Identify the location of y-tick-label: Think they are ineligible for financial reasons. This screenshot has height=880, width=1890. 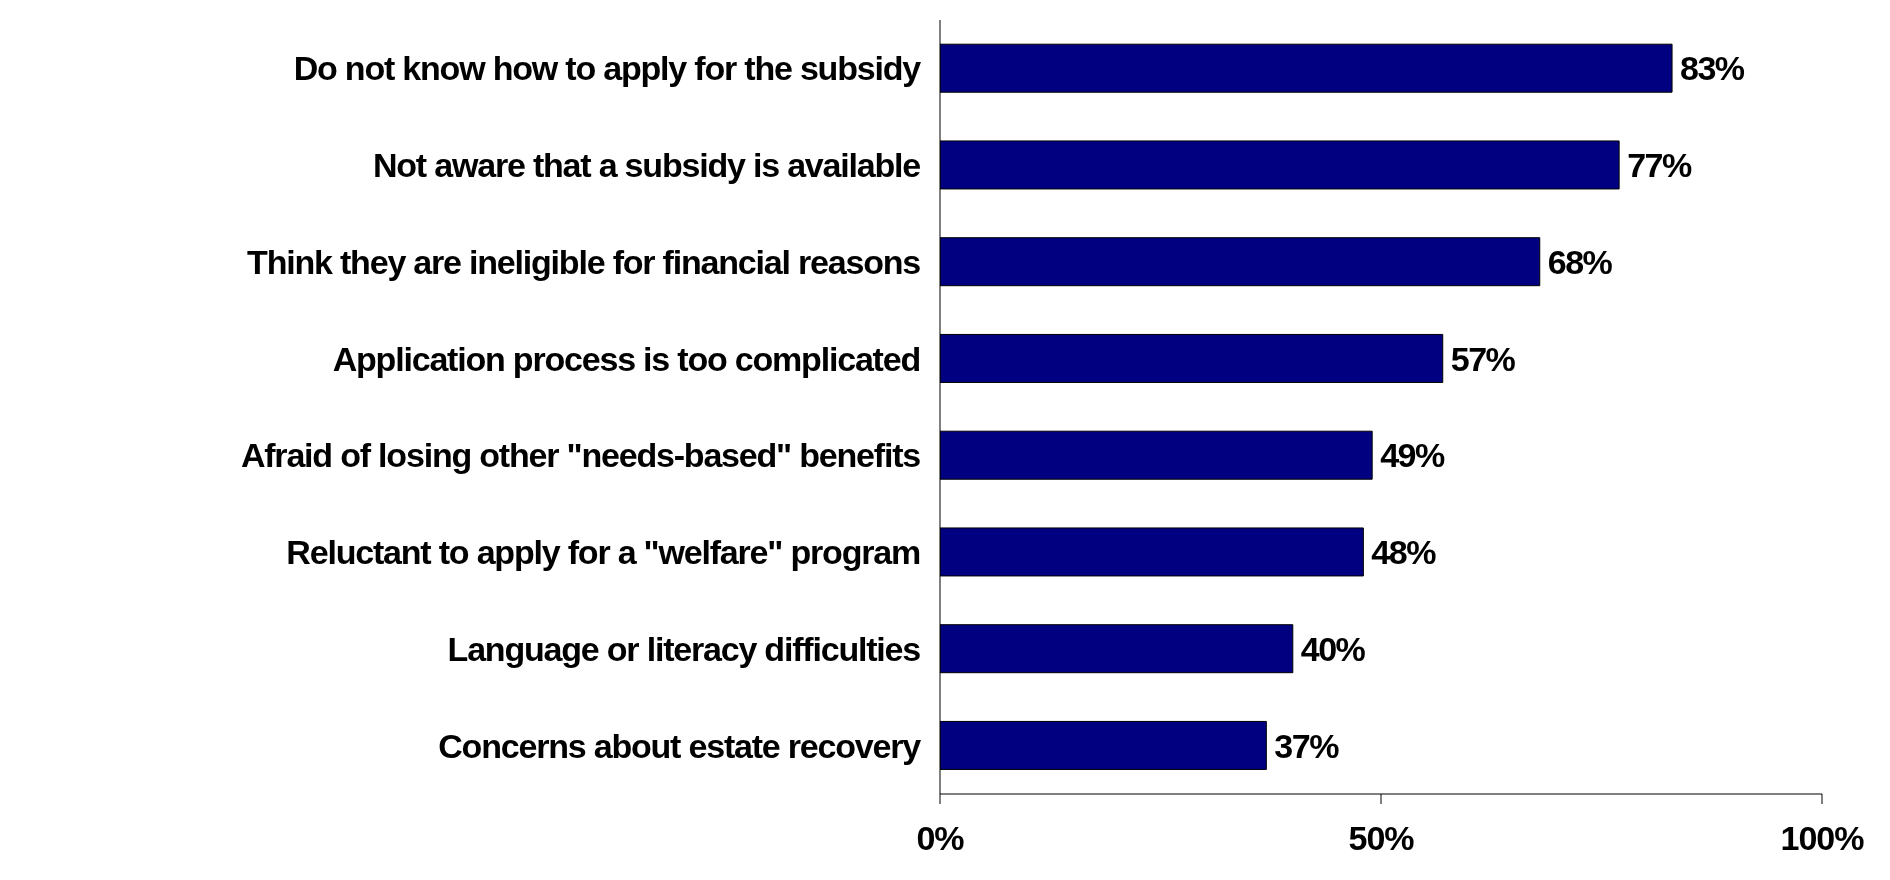
(584, 261).